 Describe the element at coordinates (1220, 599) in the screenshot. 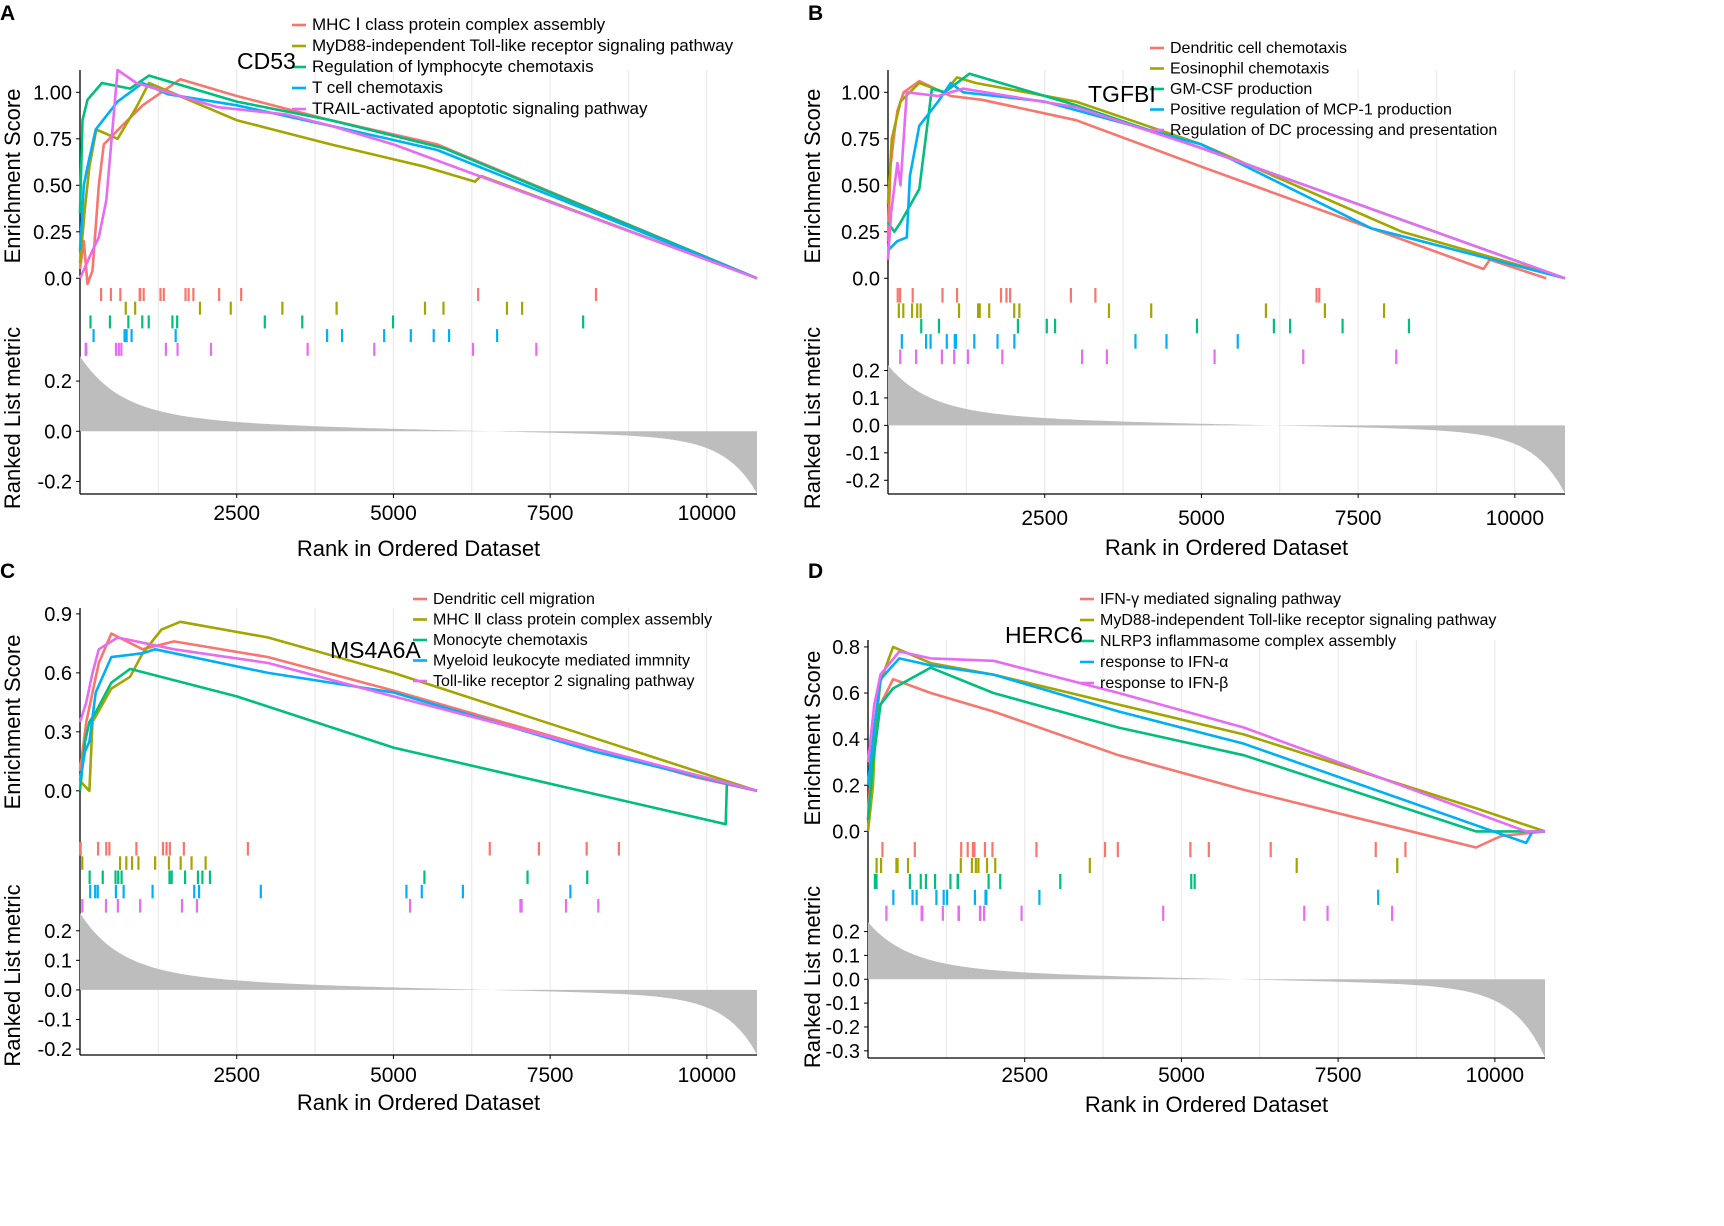

I see `legend-label: IFN-γ mediated signaling pathway` at that location.